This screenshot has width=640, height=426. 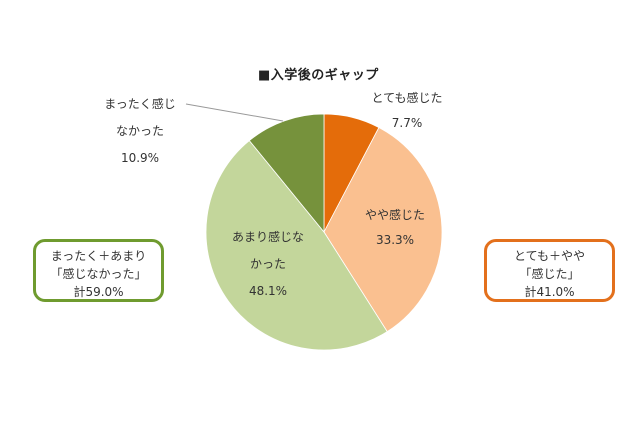 I want to click on chart-title: ■入学後のギャップ, so click(x=318, y=75).